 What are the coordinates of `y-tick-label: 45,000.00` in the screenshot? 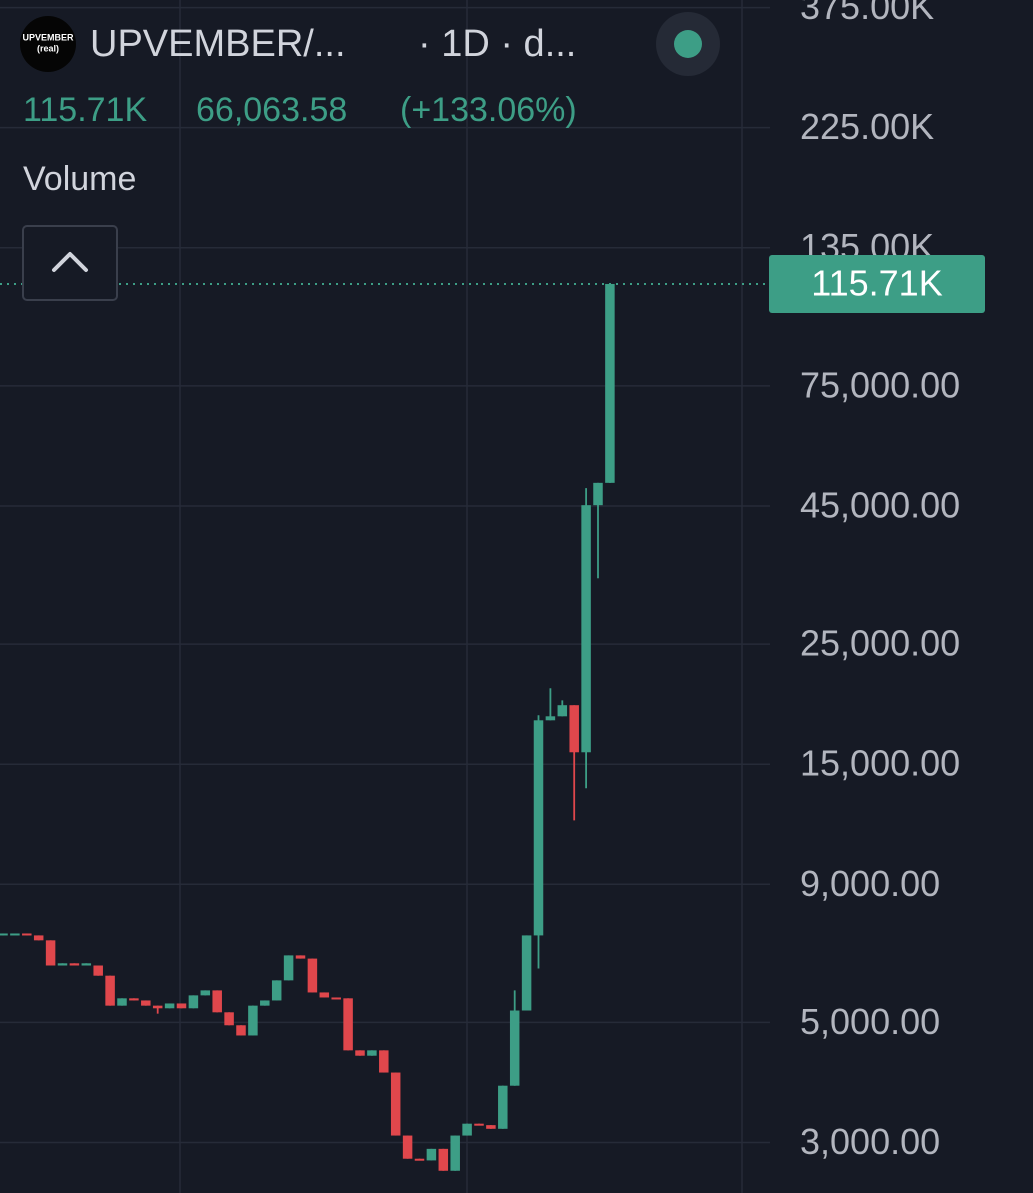 It's located at (880, 504).